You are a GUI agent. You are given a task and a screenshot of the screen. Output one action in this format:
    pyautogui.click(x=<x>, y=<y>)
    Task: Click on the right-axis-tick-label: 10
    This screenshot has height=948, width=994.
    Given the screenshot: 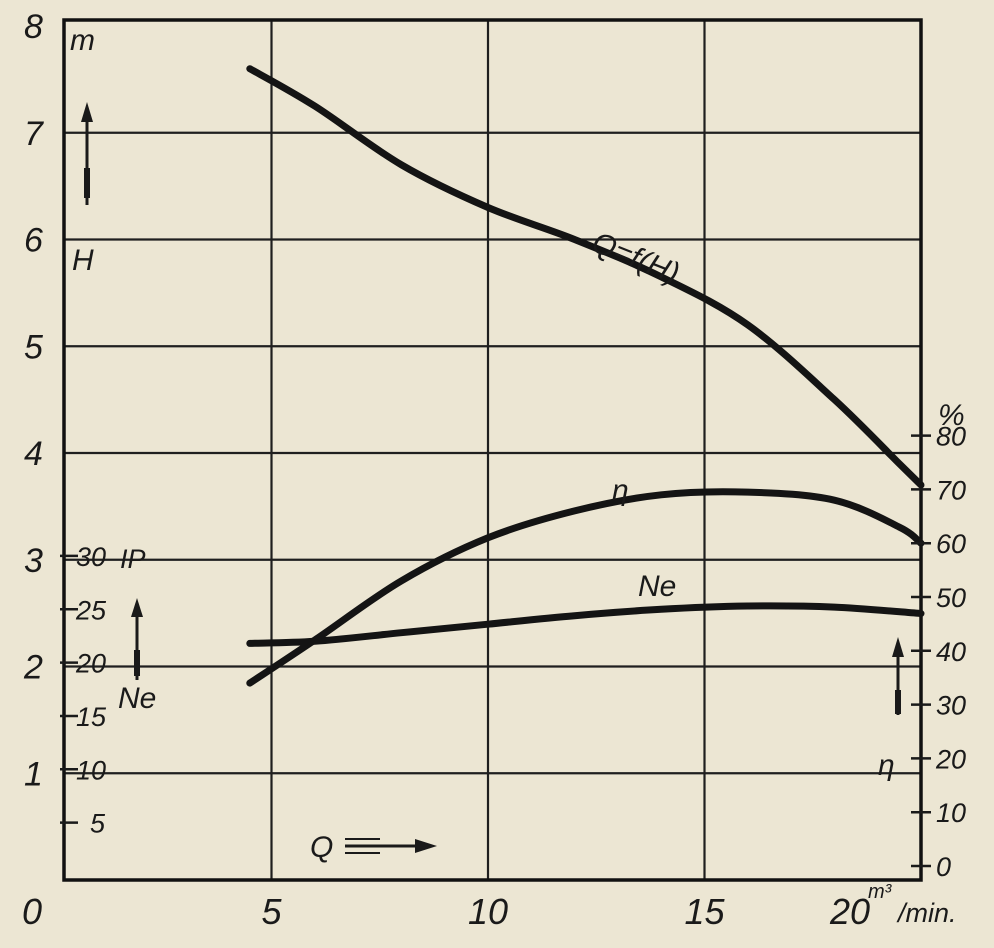 What is the action you would take?
    pyautogui.click(x=951, y=813)
    